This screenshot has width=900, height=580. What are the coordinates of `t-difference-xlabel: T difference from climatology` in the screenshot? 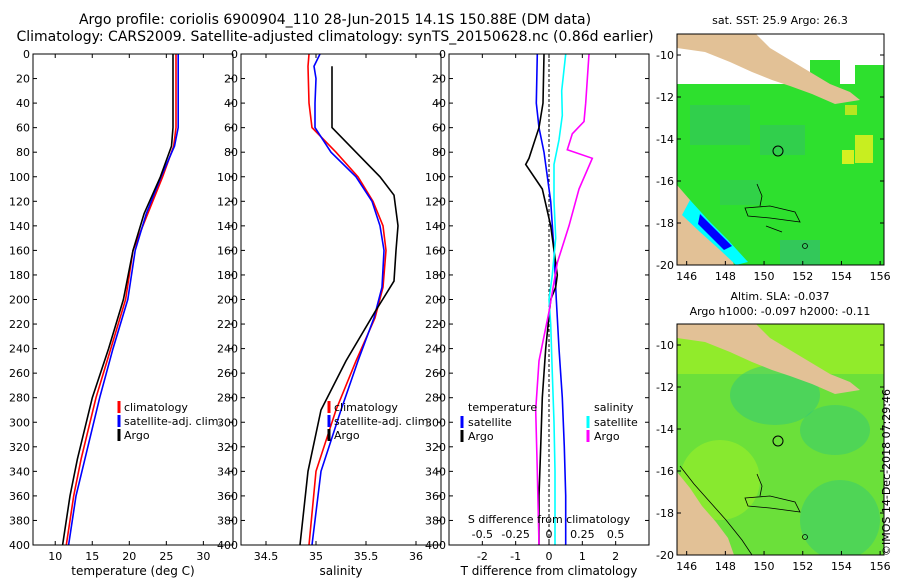 It's located at (549, 571).